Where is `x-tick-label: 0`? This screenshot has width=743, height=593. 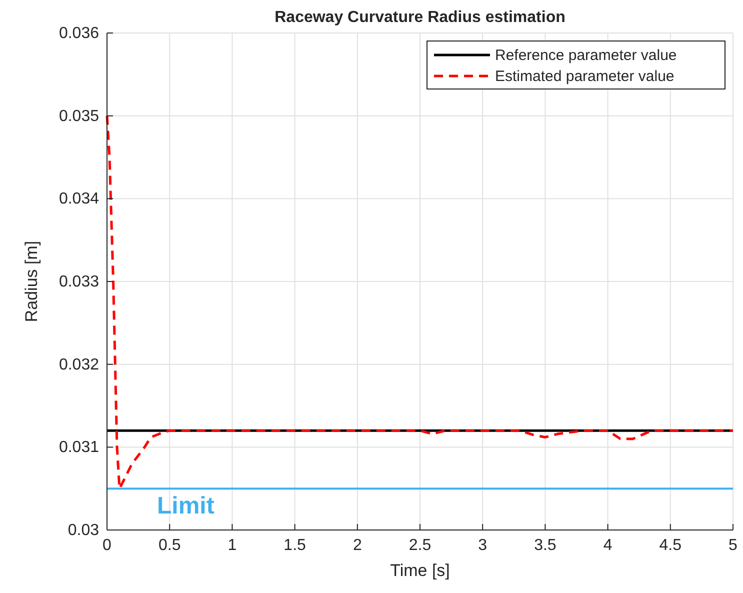 x-tick-label: 0 is located at coordinates (107, 545).